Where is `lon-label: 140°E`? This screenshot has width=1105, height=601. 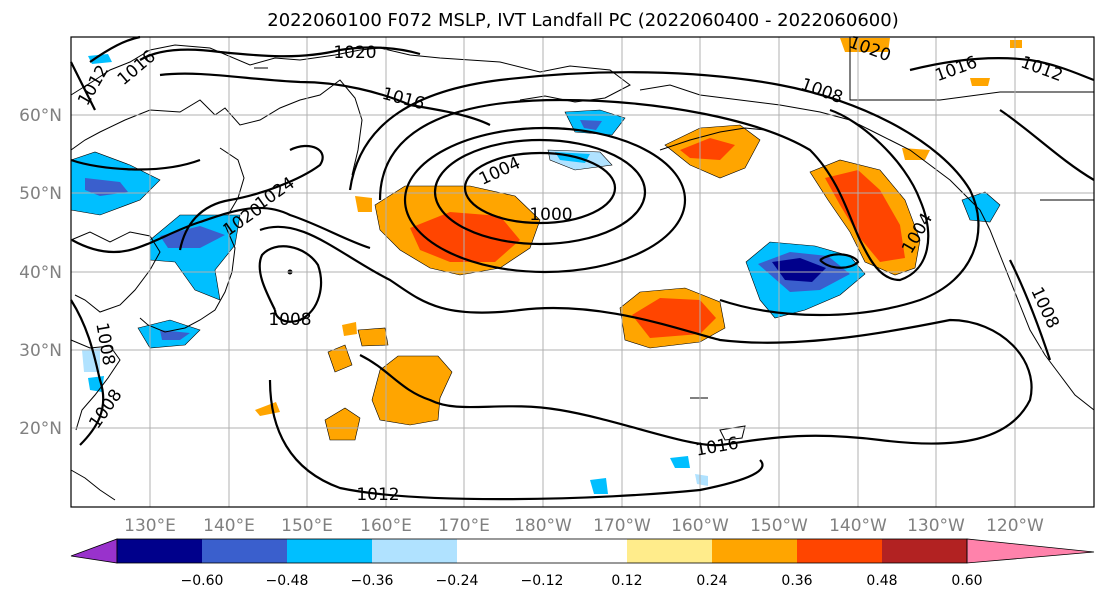 lon-label: 140°E is located at coordinates (229, 526).